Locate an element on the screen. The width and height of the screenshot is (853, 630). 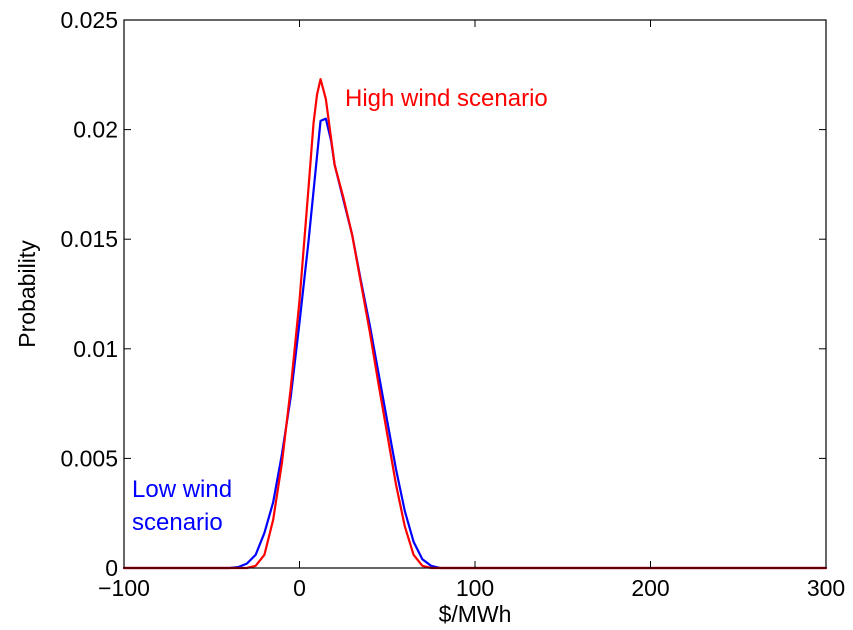
x-axis-title: $/MWh is located at coordinates (475, 614).